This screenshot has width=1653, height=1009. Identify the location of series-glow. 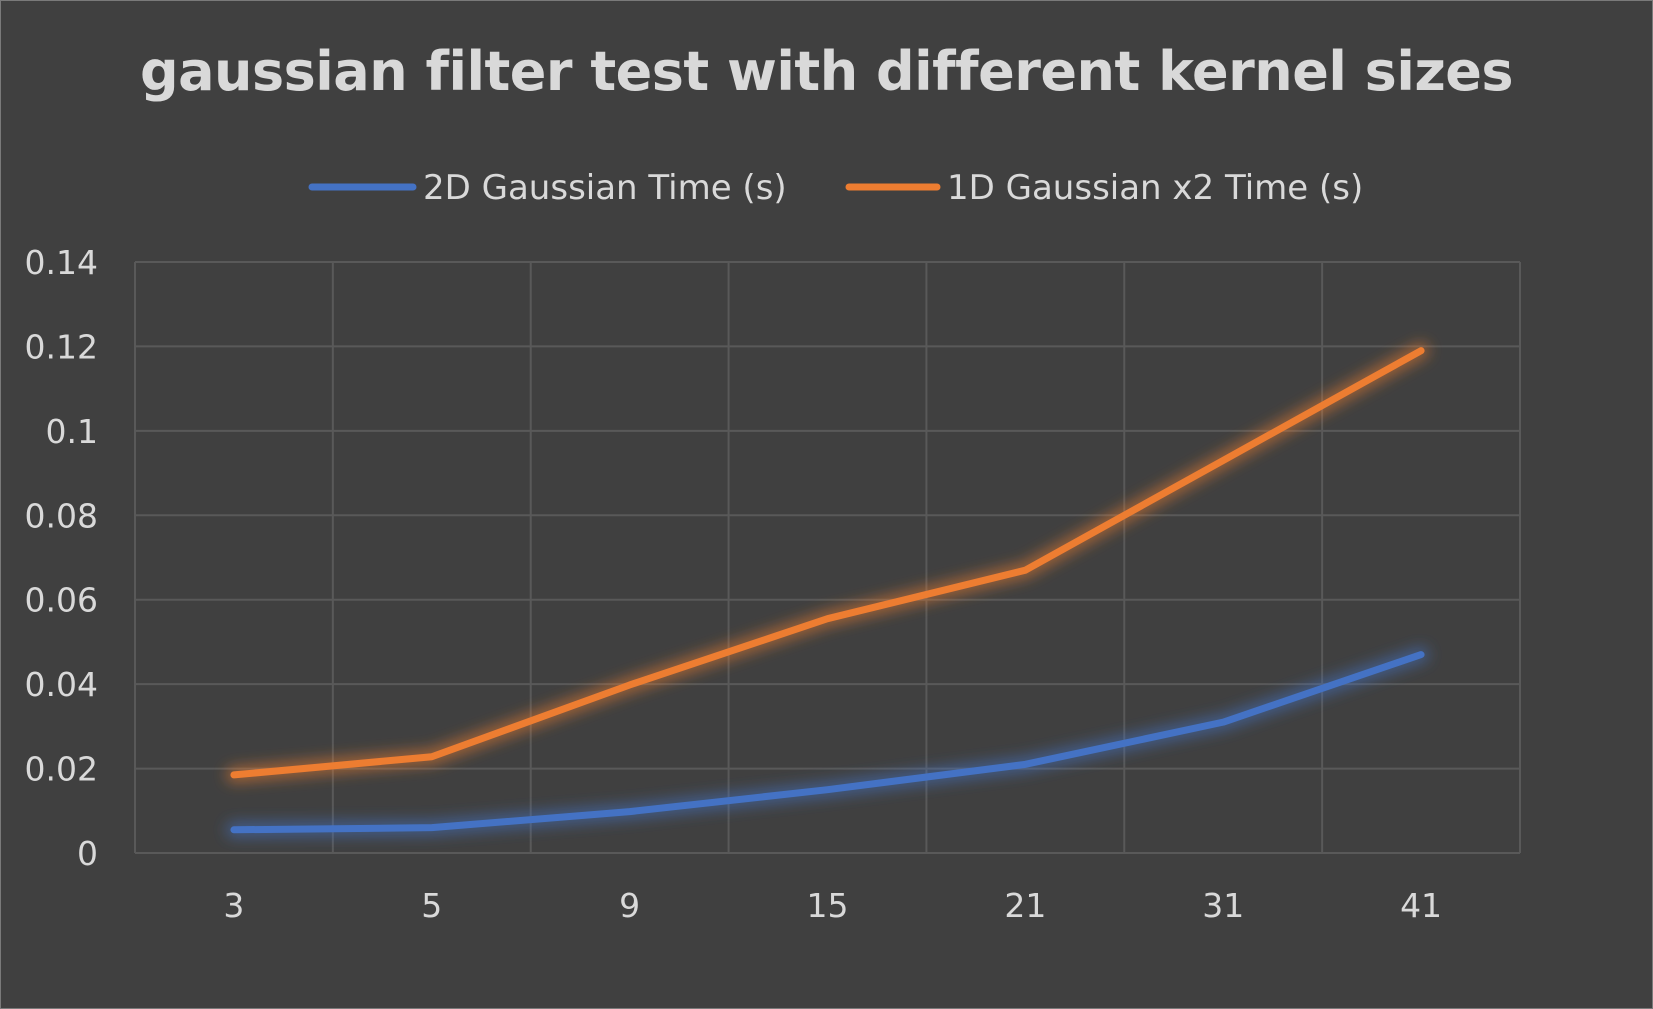
(827, 742).